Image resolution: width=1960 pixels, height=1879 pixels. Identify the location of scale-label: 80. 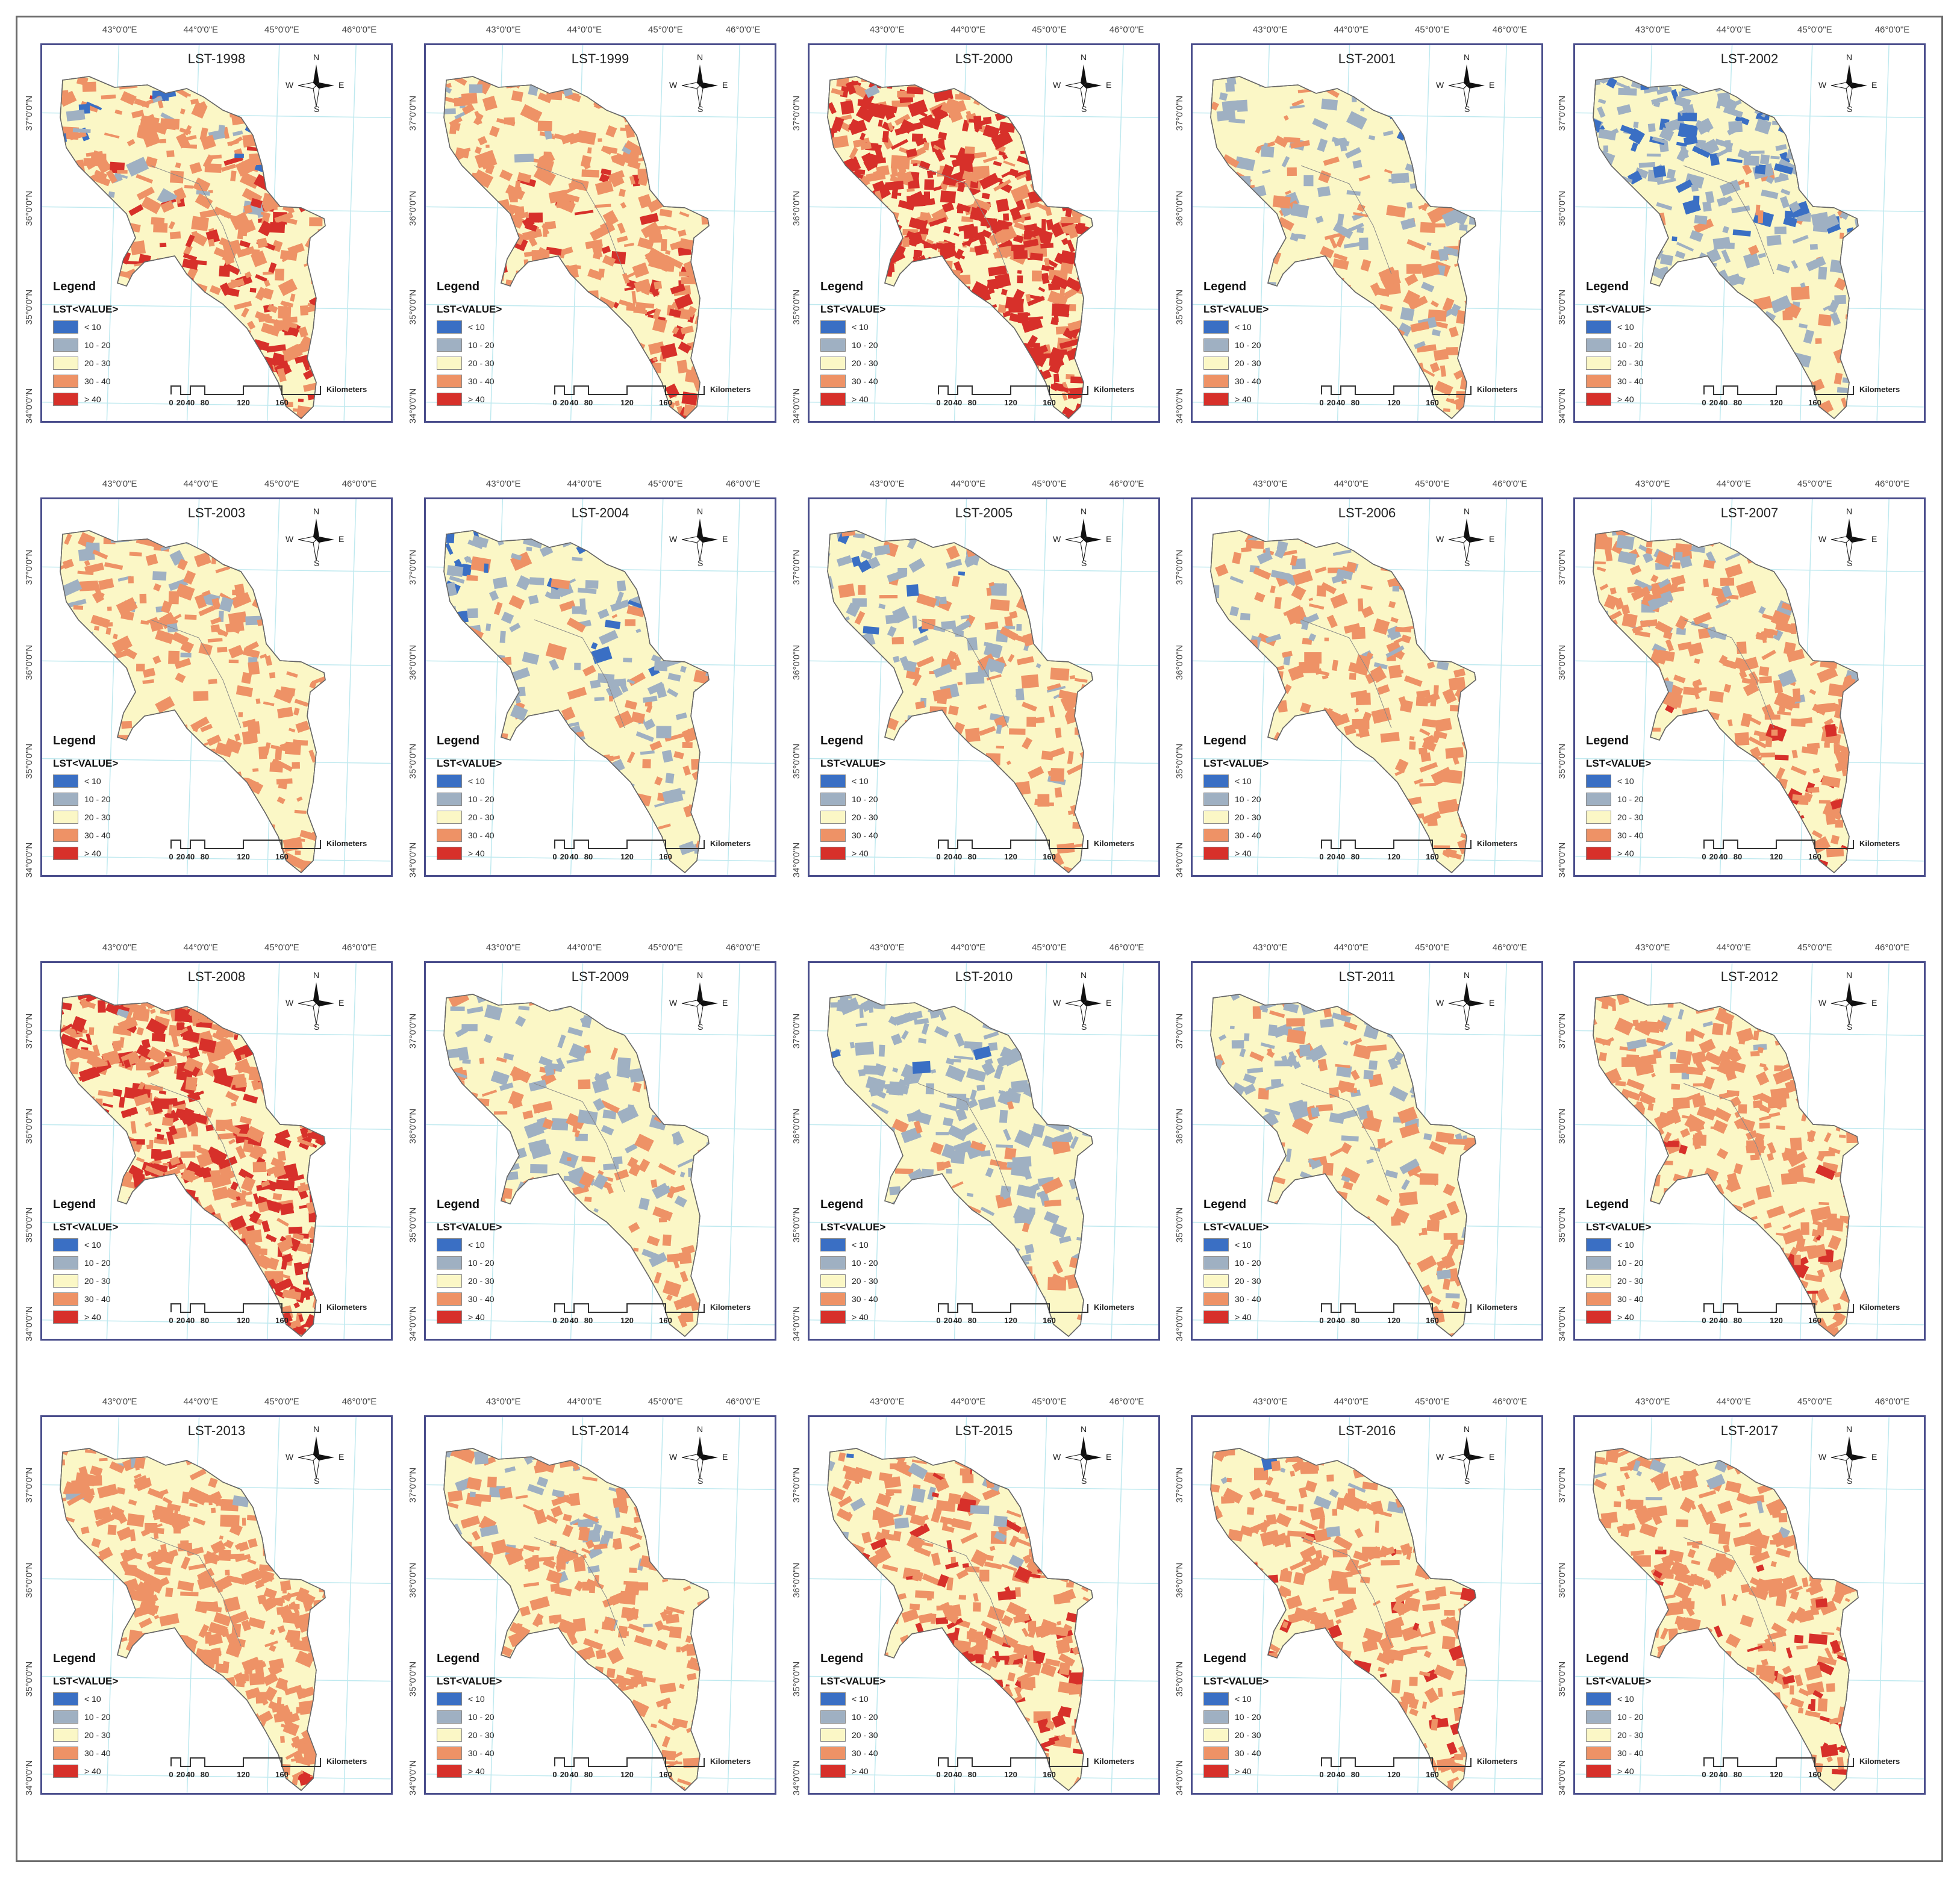
(1355, 1774).